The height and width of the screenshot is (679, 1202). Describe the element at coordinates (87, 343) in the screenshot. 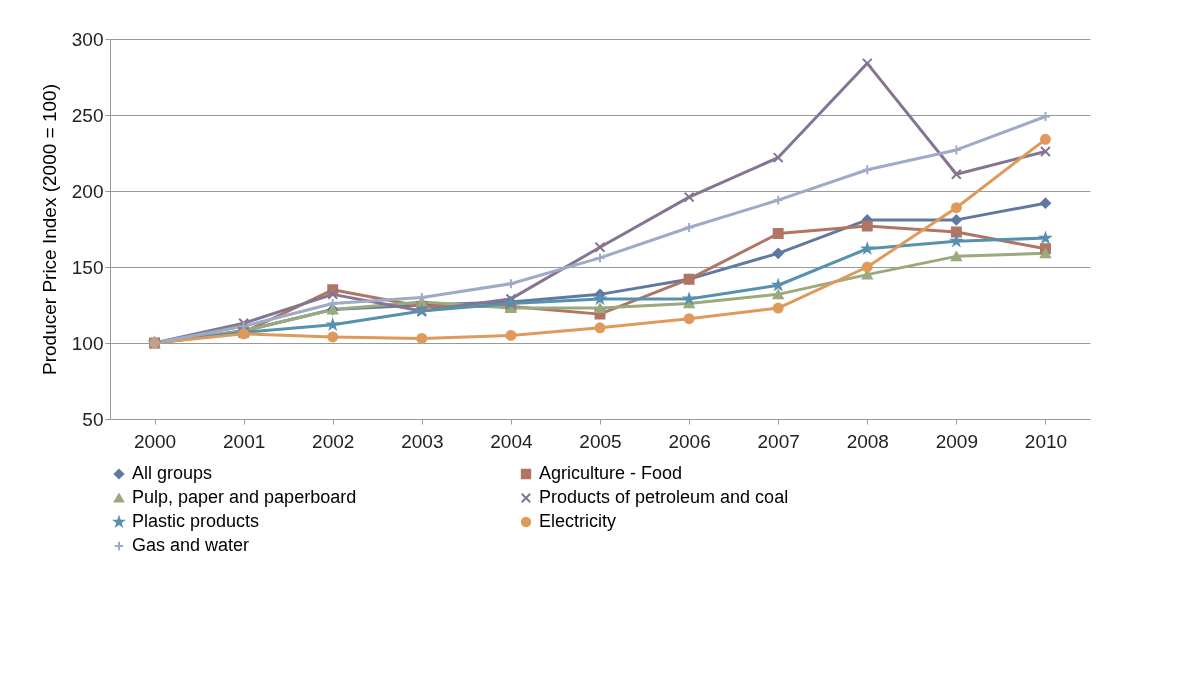

I see `y-tick-label: 100` at that location.